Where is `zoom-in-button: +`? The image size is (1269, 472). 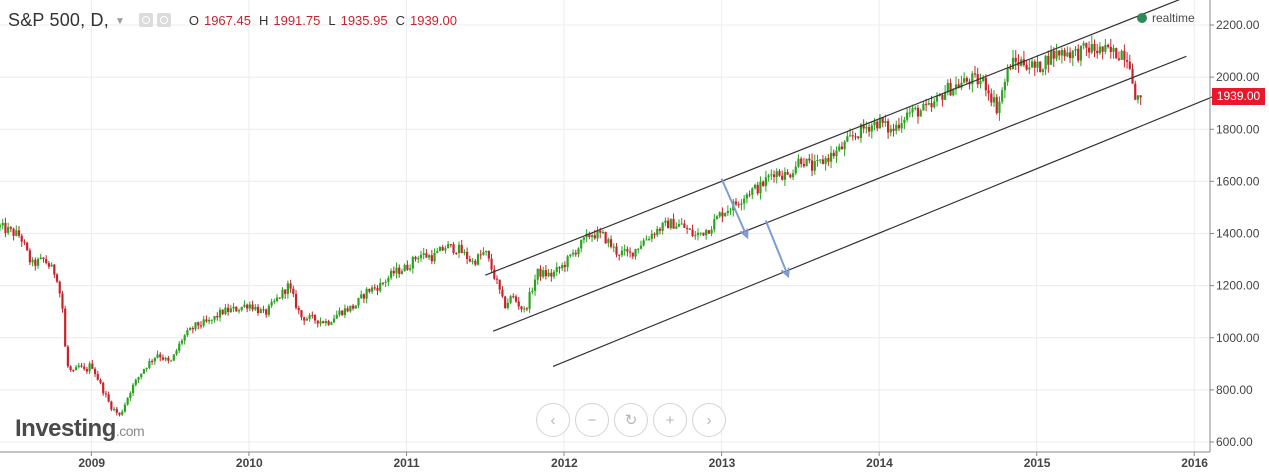 zoom-in-button: + is located at coordinates (670, 420).